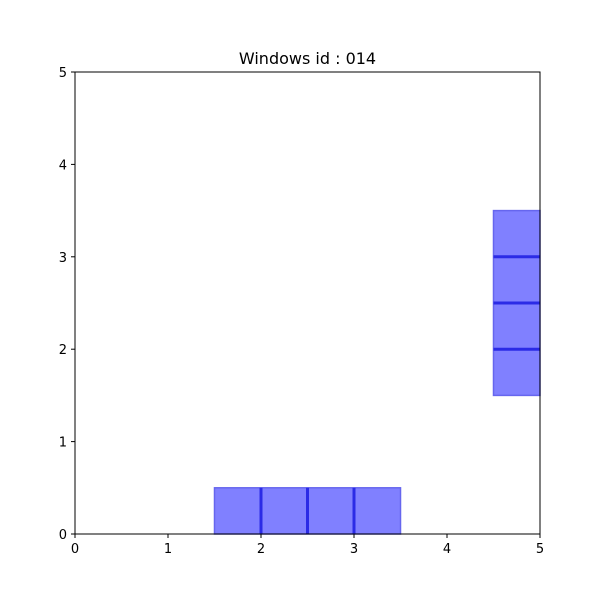 Image resolution: width=600 pixels, height=605 pixels. I want to click on x-tick-label-1: 1, so click(168, 549).